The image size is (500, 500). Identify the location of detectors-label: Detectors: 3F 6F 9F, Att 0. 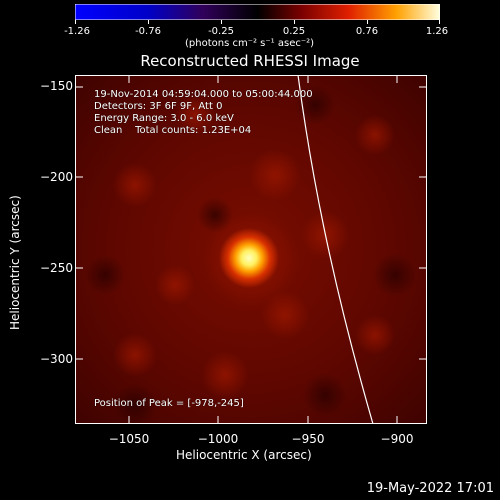
(158, 106).